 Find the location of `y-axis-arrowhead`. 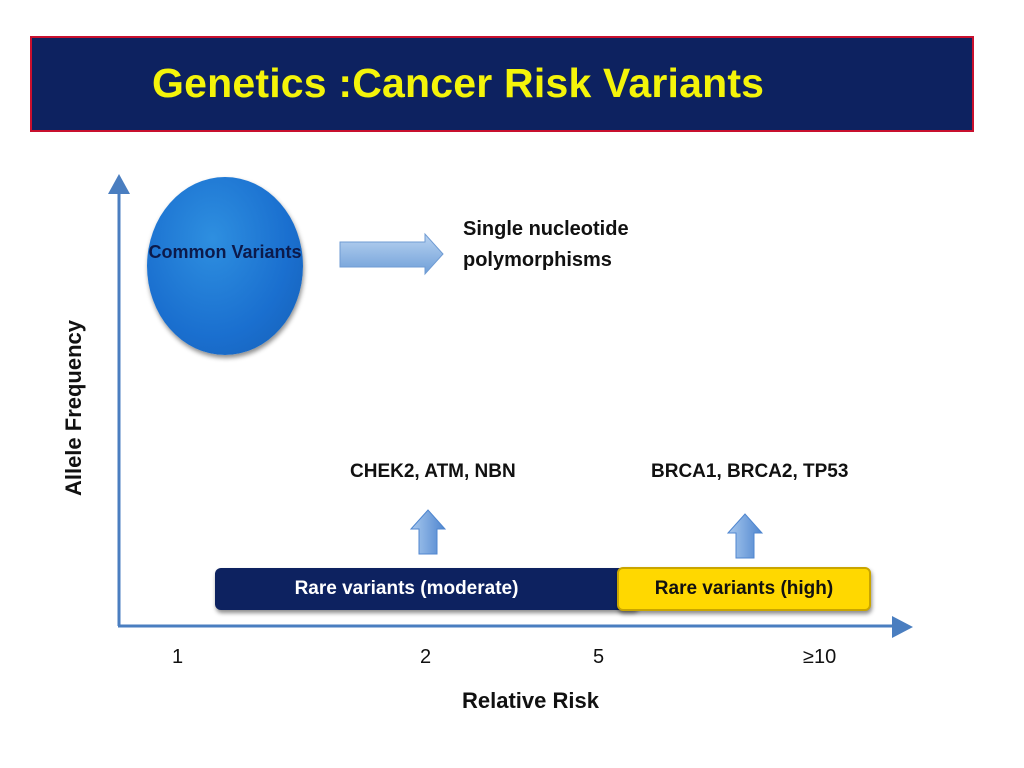

y-axis-arrowhead is located at coordinates (119, 184).